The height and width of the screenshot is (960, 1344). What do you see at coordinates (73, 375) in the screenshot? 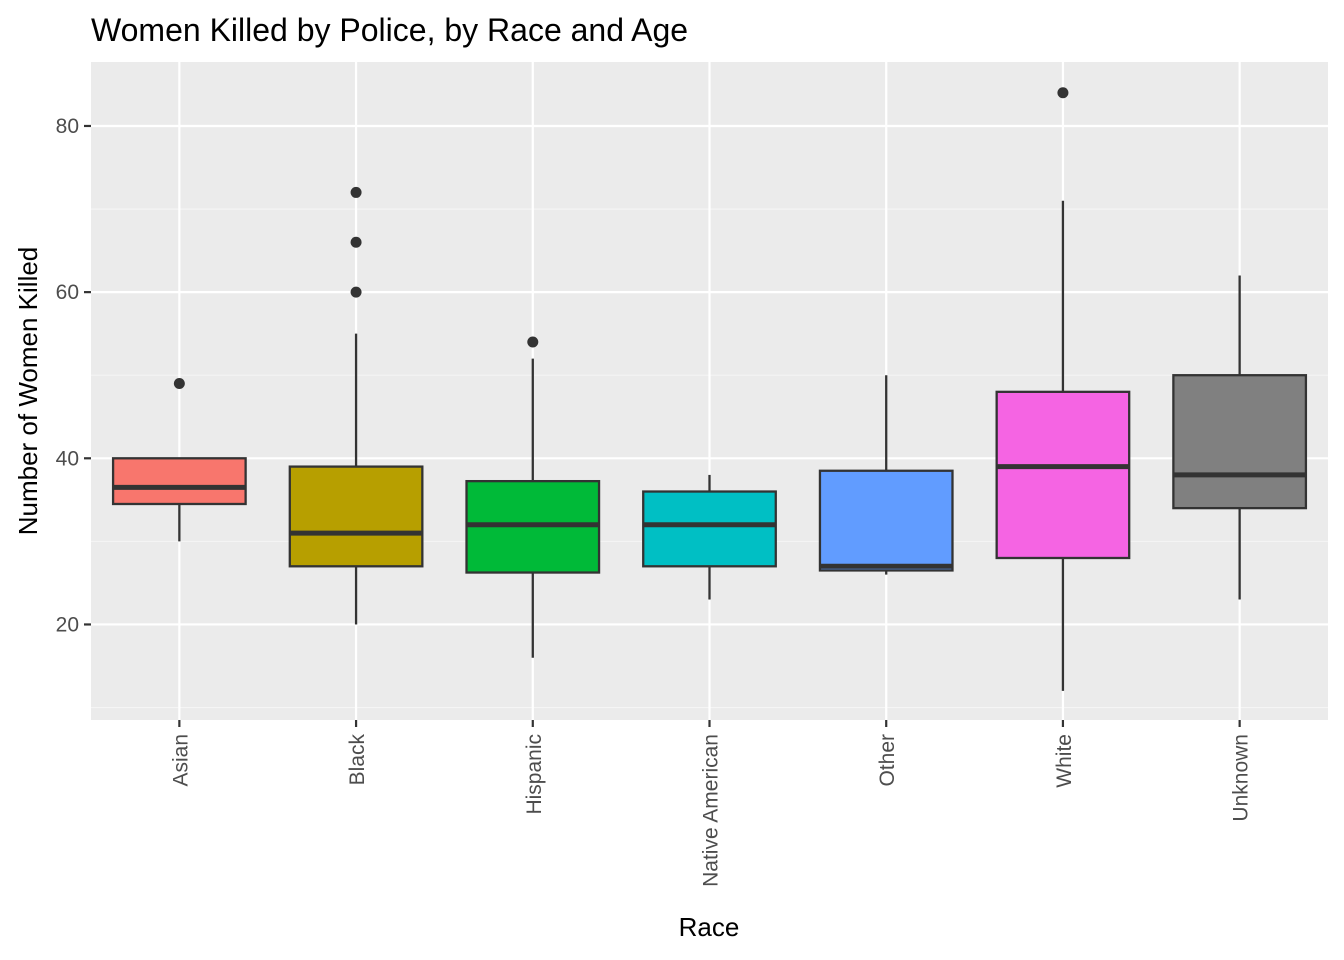
I see `y-axis: 20 40 60 80` at bounding box center [73, 375].